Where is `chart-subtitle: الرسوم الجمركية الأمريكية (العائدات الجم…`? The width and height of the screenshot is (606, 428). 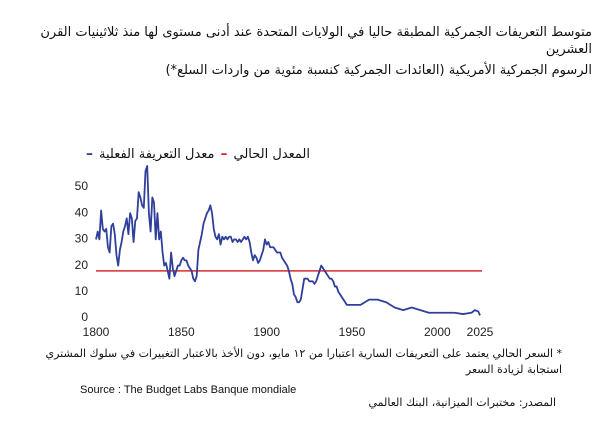
chart-subtitle: الرسوم الجمركية الأمريكية (العائدات الجم… is located at coordinates (378, 70).